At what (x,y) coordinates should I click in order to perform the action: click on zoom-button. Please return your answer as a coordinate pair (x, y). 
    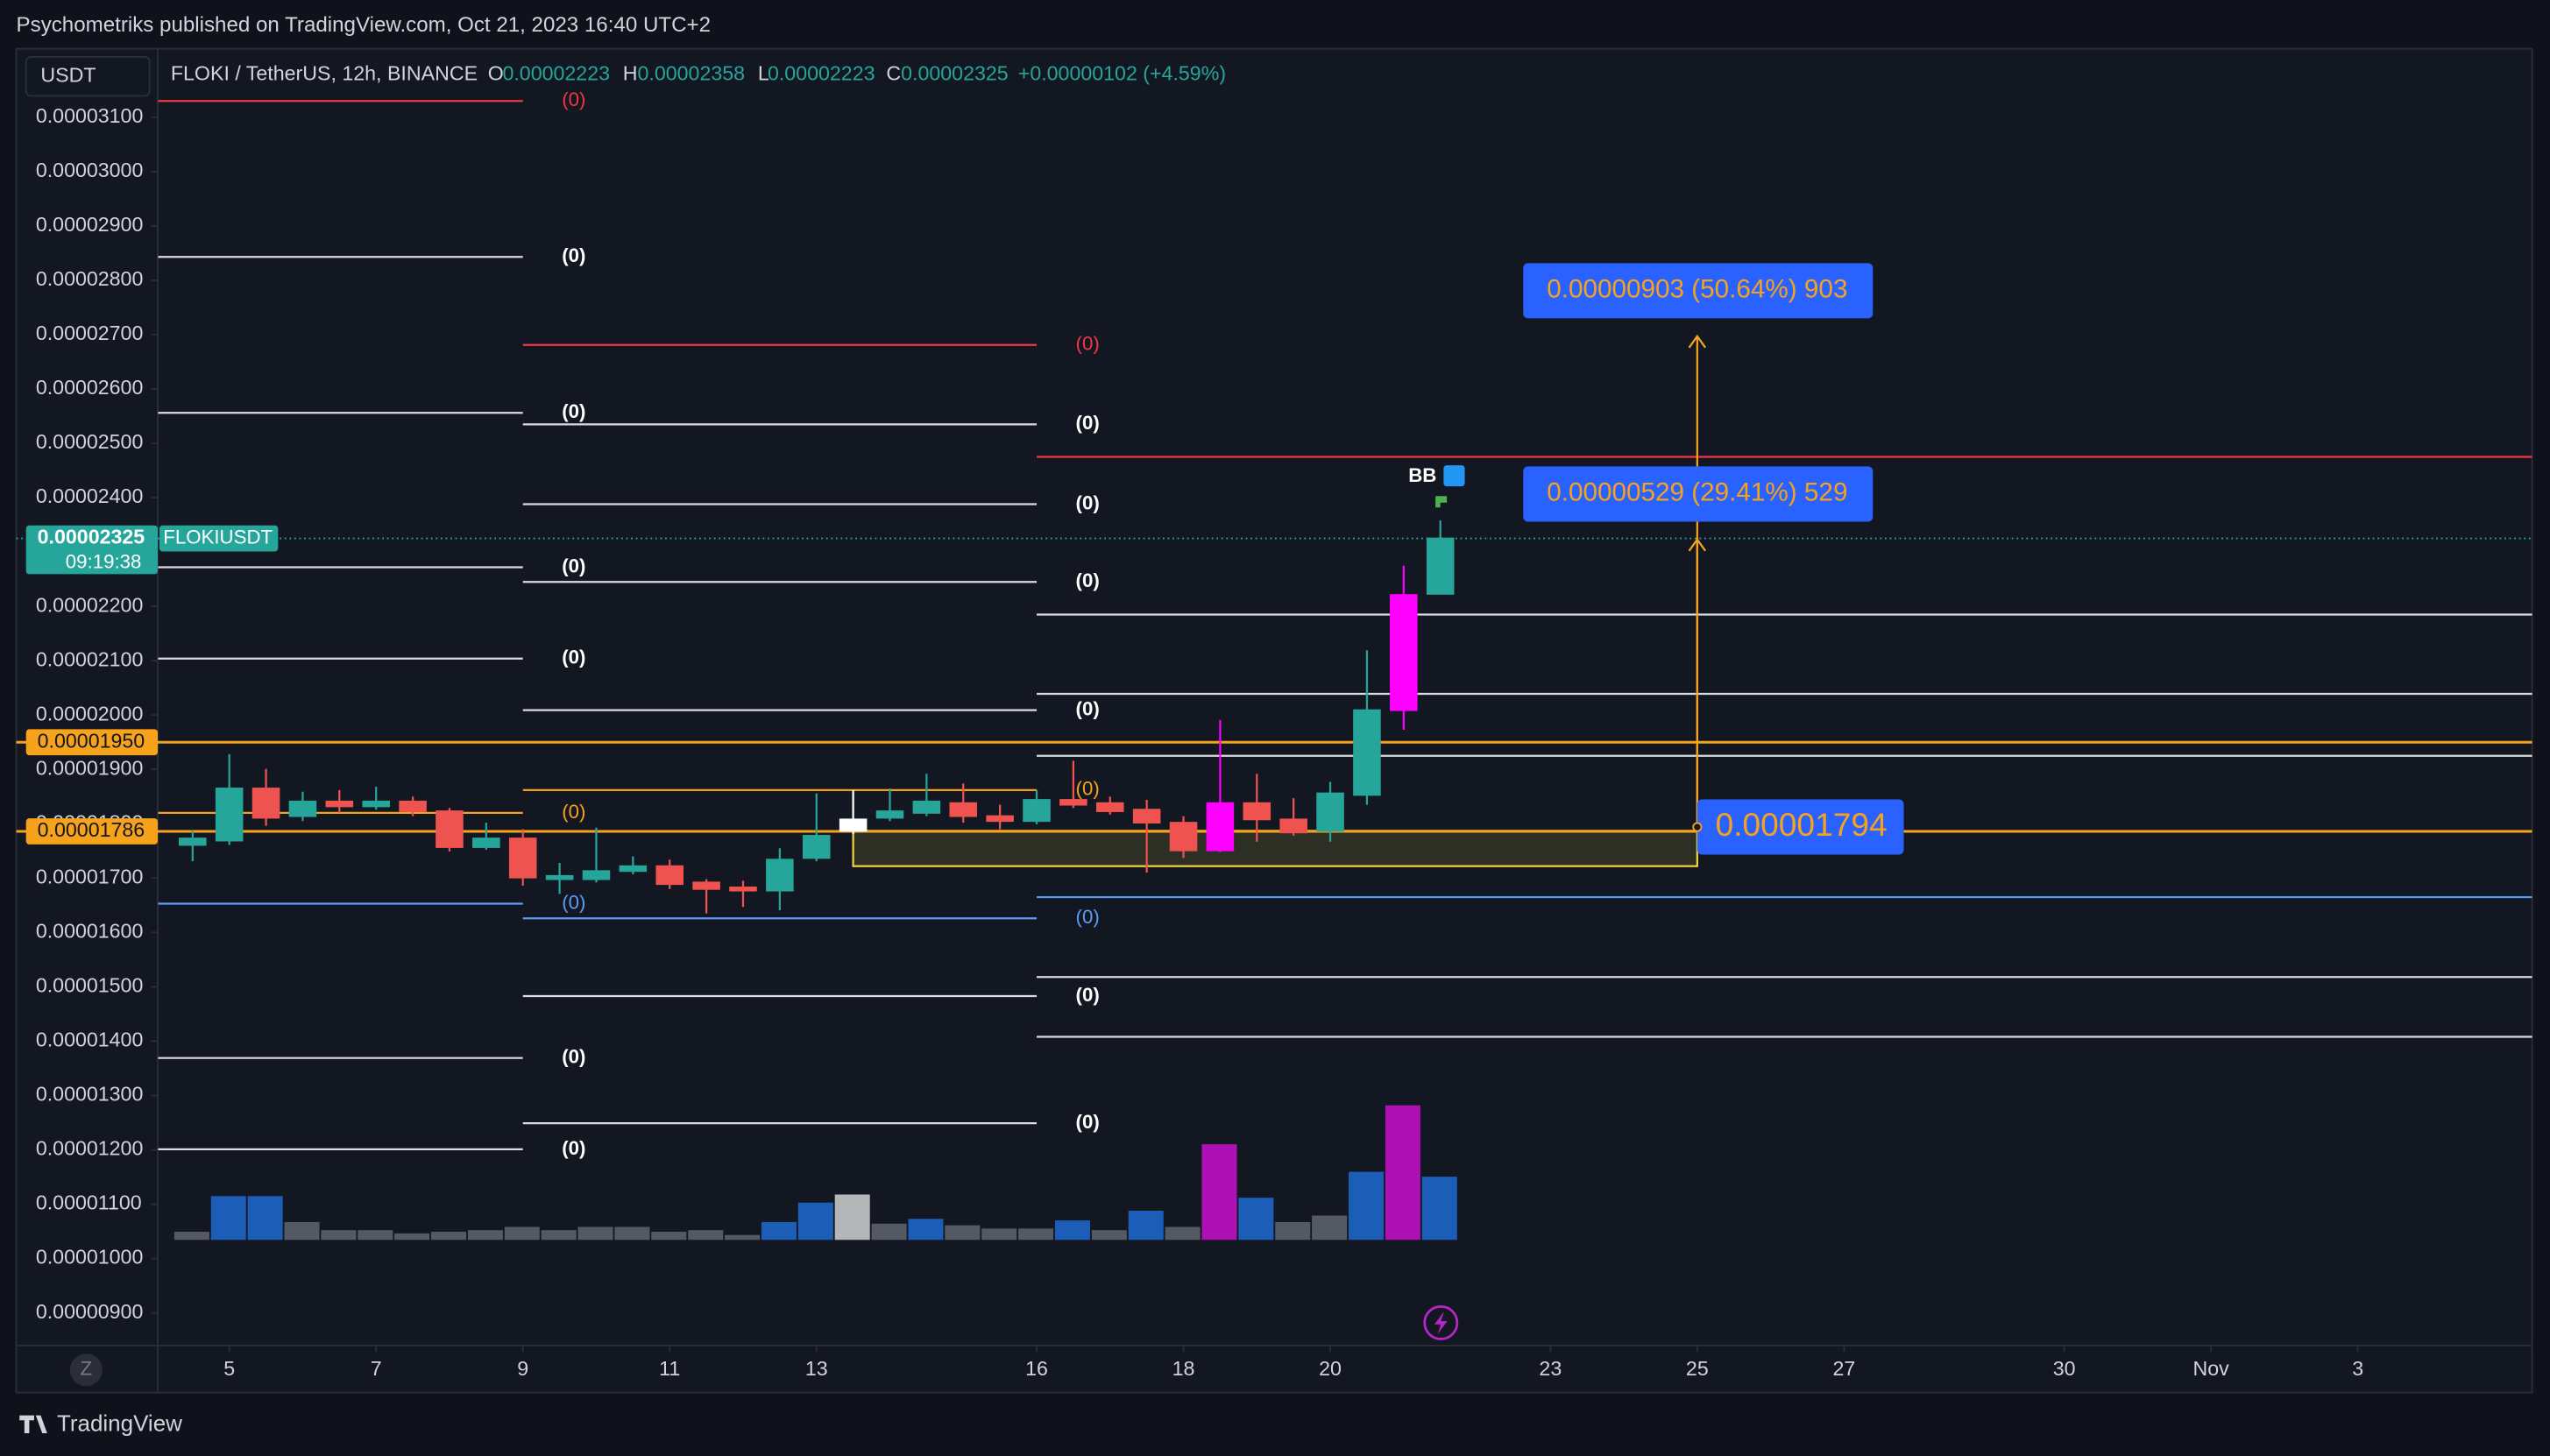
    Looking at the image, I should click on (86, 1370).